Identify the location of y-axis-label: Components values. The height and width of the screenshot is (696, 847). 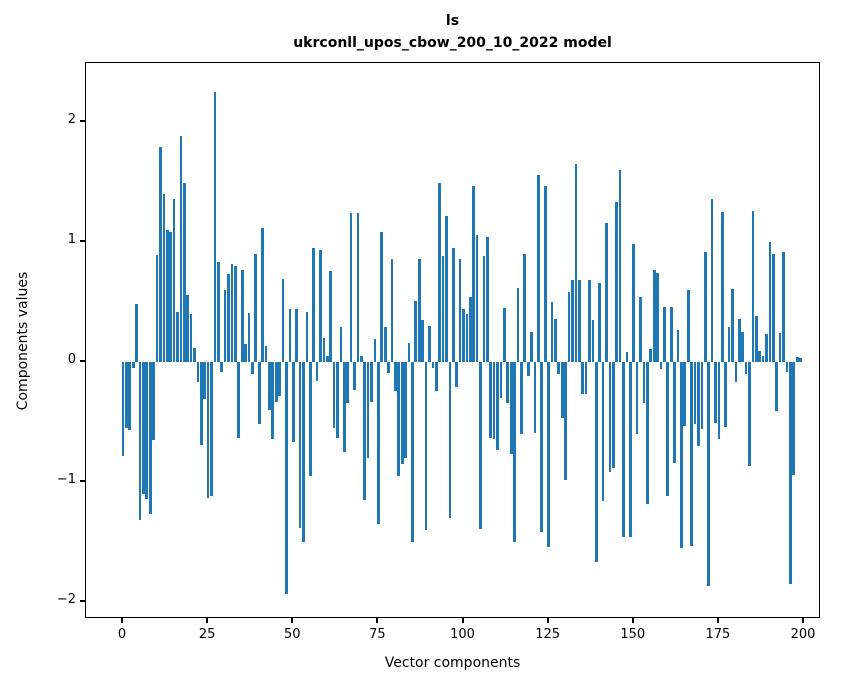
(23, 341).